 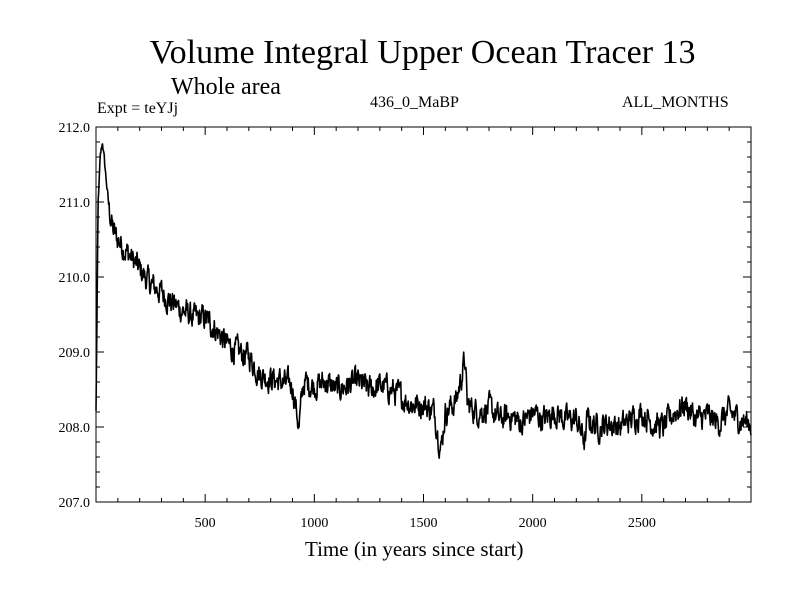 I want to click on y-tick-label: 211.0, so click(x=74, y=203).